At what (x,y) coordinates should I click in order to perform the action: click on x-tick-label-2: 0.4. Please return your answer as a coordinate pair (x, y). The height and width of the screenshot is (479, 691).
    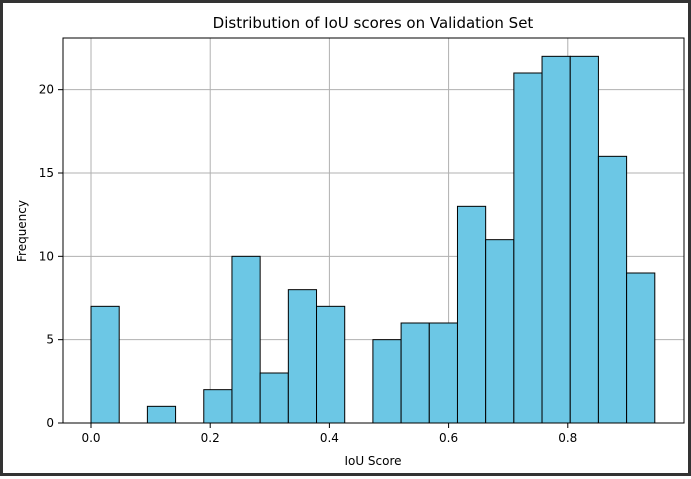
    Looking at the image, I should click on (329, 438).